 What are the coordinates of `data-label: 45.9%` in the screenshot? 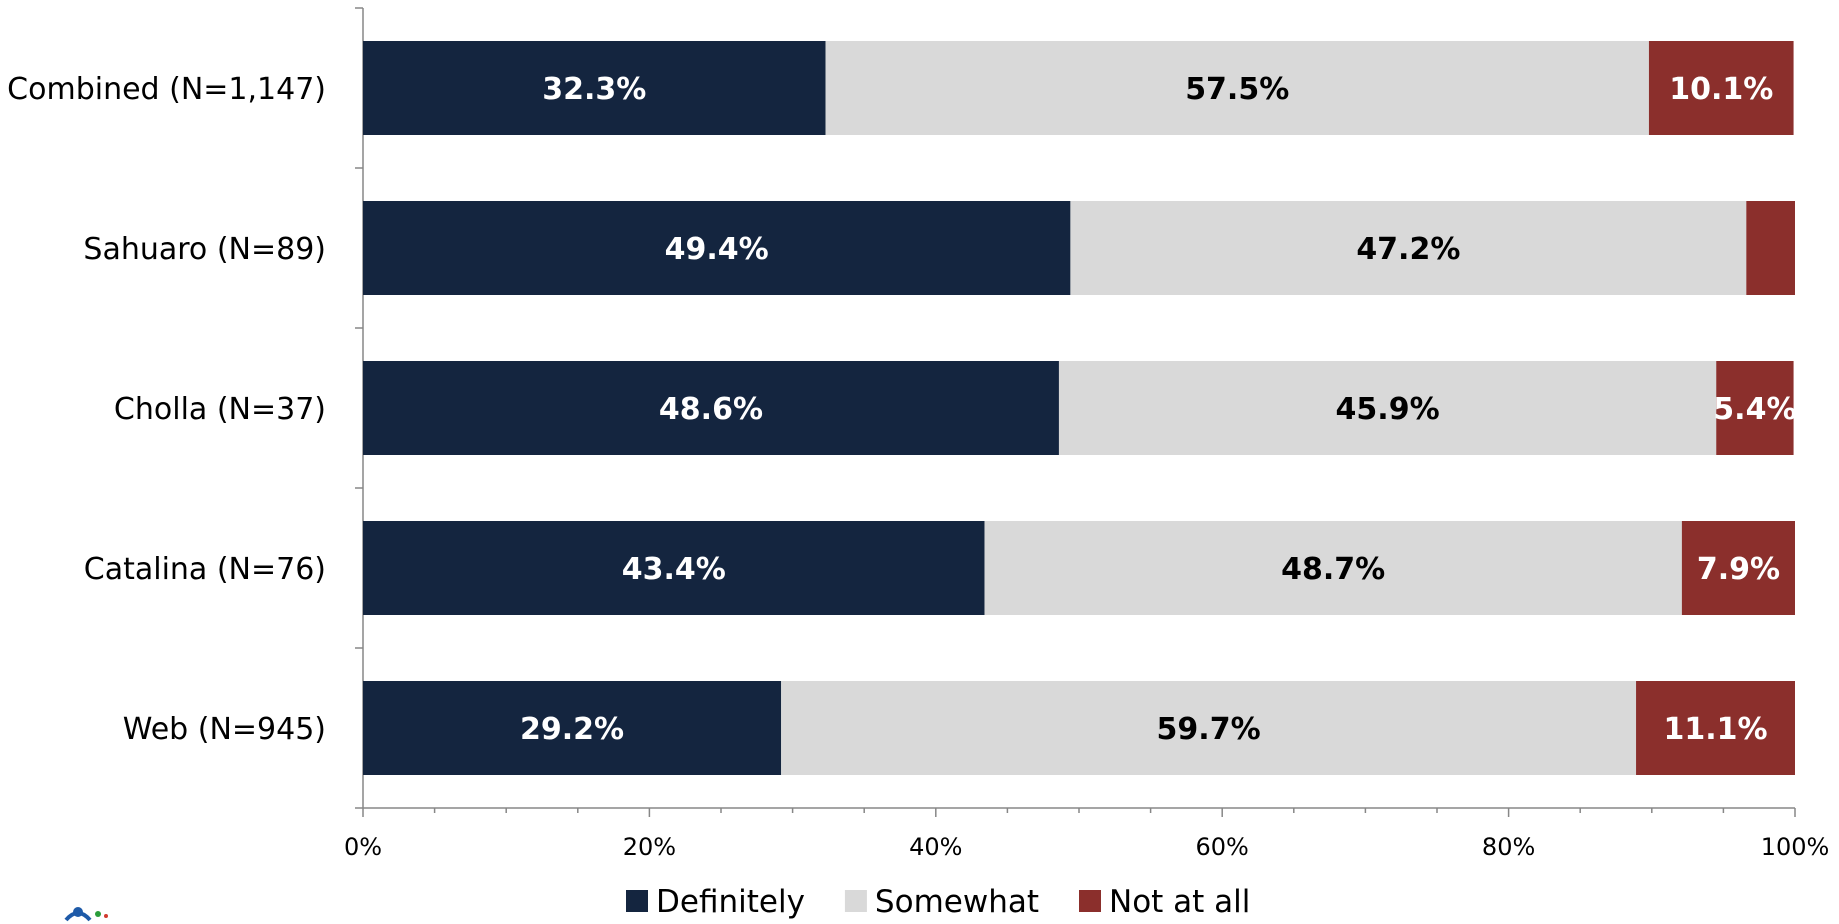 It's located at (1388, 409).